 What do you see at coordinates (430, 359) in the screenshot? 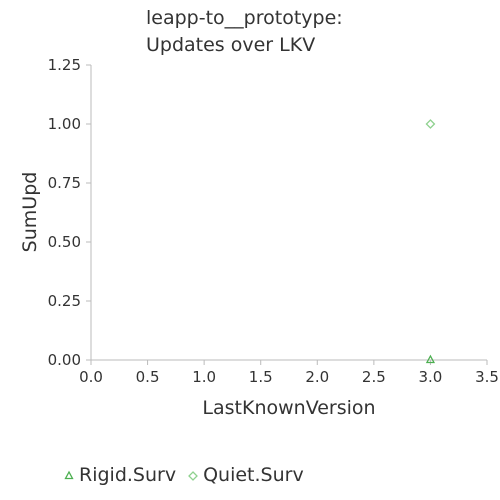
I see `data-point-triangle` at bounding box center [430, 359].